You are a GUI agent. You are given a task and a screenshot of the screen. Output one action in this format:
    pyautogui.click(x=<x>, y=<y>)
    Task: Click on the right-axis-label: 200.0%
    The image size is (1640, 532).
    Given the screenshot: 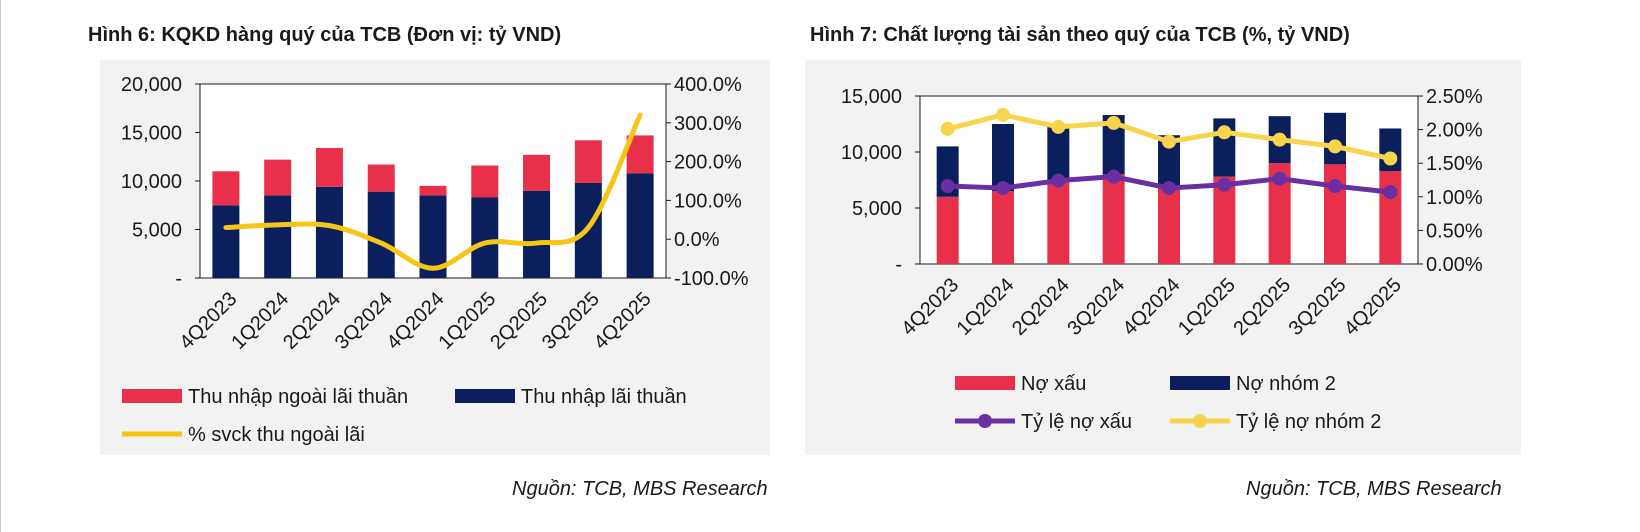 What is the action you would take?
    pyautogui.click(x=708, y=163)
    